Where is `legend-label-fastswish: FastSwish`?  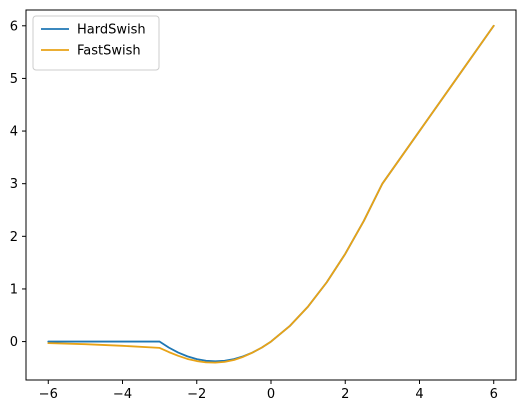 legend-label-fastswish: FastSwish is located at coordinates (109, 51).